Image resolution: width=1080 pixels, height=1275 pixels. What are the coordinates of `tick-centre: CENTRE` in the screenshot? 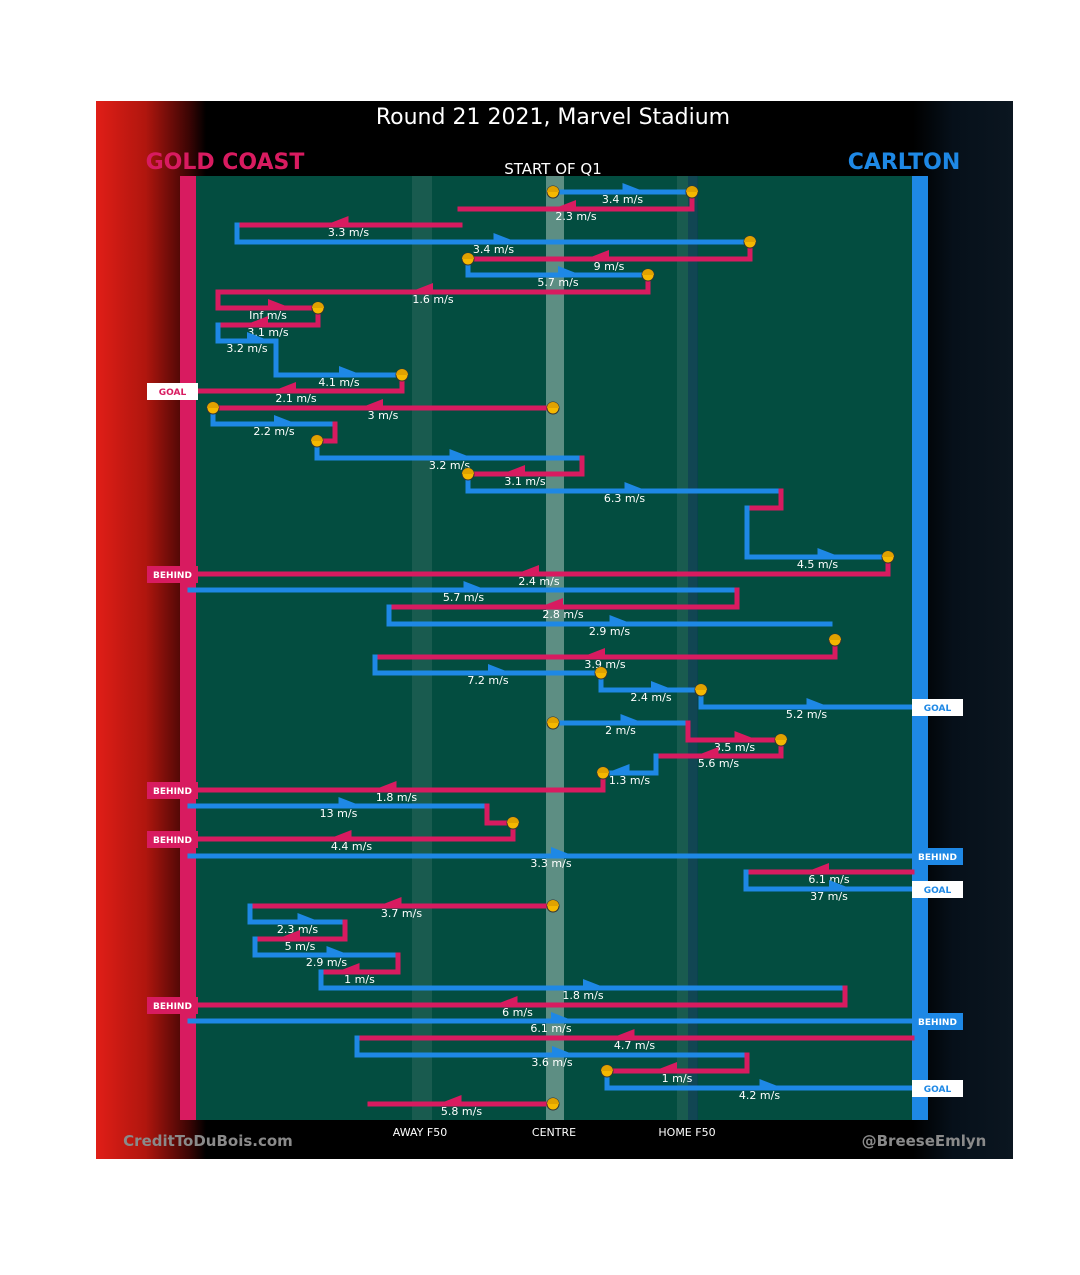 It's located at (554, 1132).